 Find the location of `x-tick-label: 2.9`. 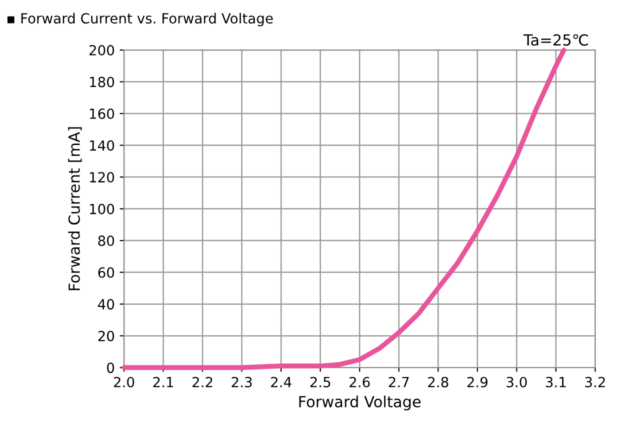

x-tick-label: 2.9 is located at coordinates (477, 382).